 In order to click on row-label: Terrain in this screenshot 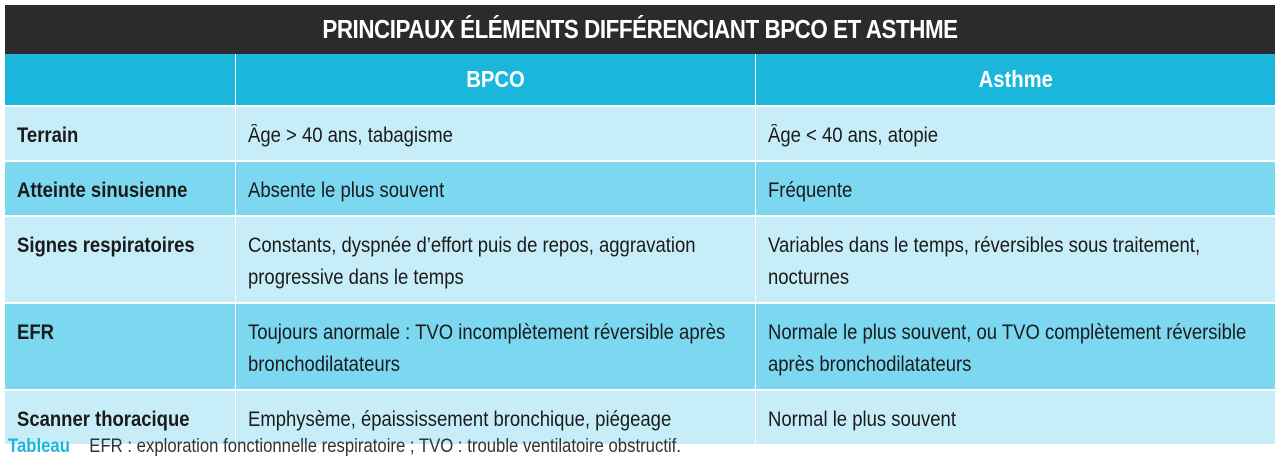, I will do `click(120, 133)`.